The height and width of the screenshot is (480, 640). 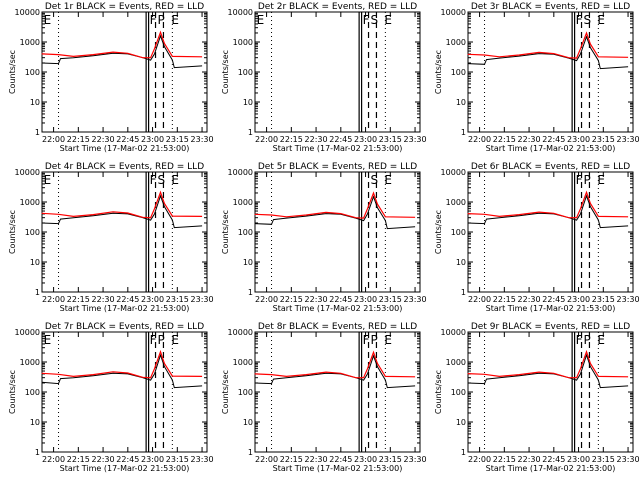 I want to click on panel-title: Det 2r BLACK = Events, RED = LLD, so click(x=337, y=7).